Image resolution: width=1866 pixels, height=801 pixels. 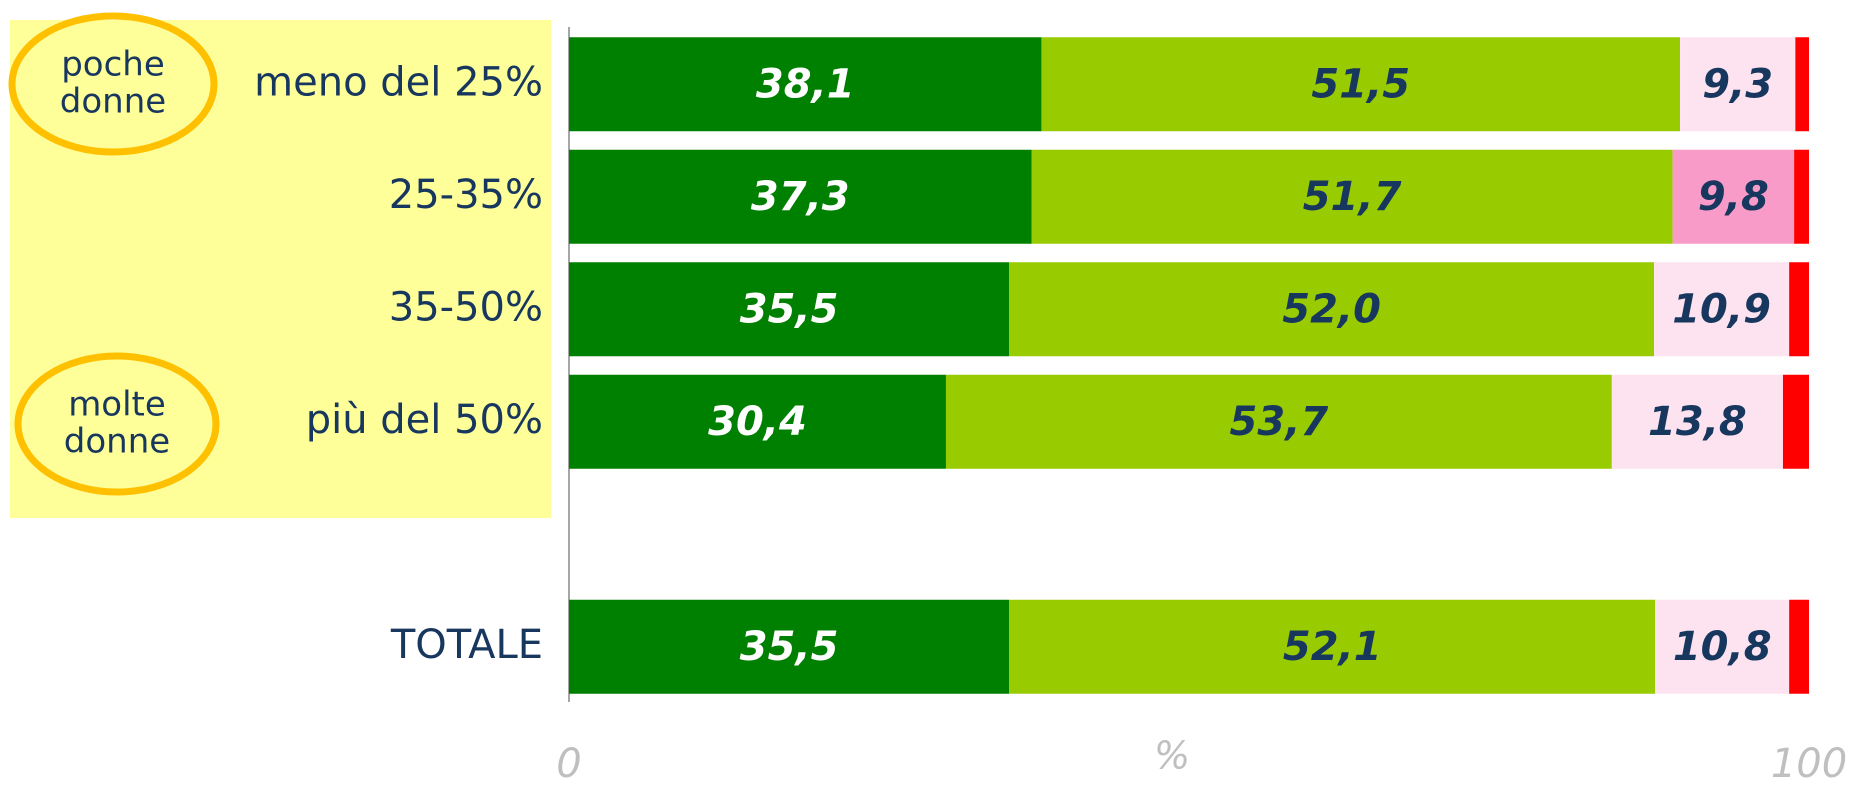 I want to click on value-label: 13,8, so click(x=1697, y=422).